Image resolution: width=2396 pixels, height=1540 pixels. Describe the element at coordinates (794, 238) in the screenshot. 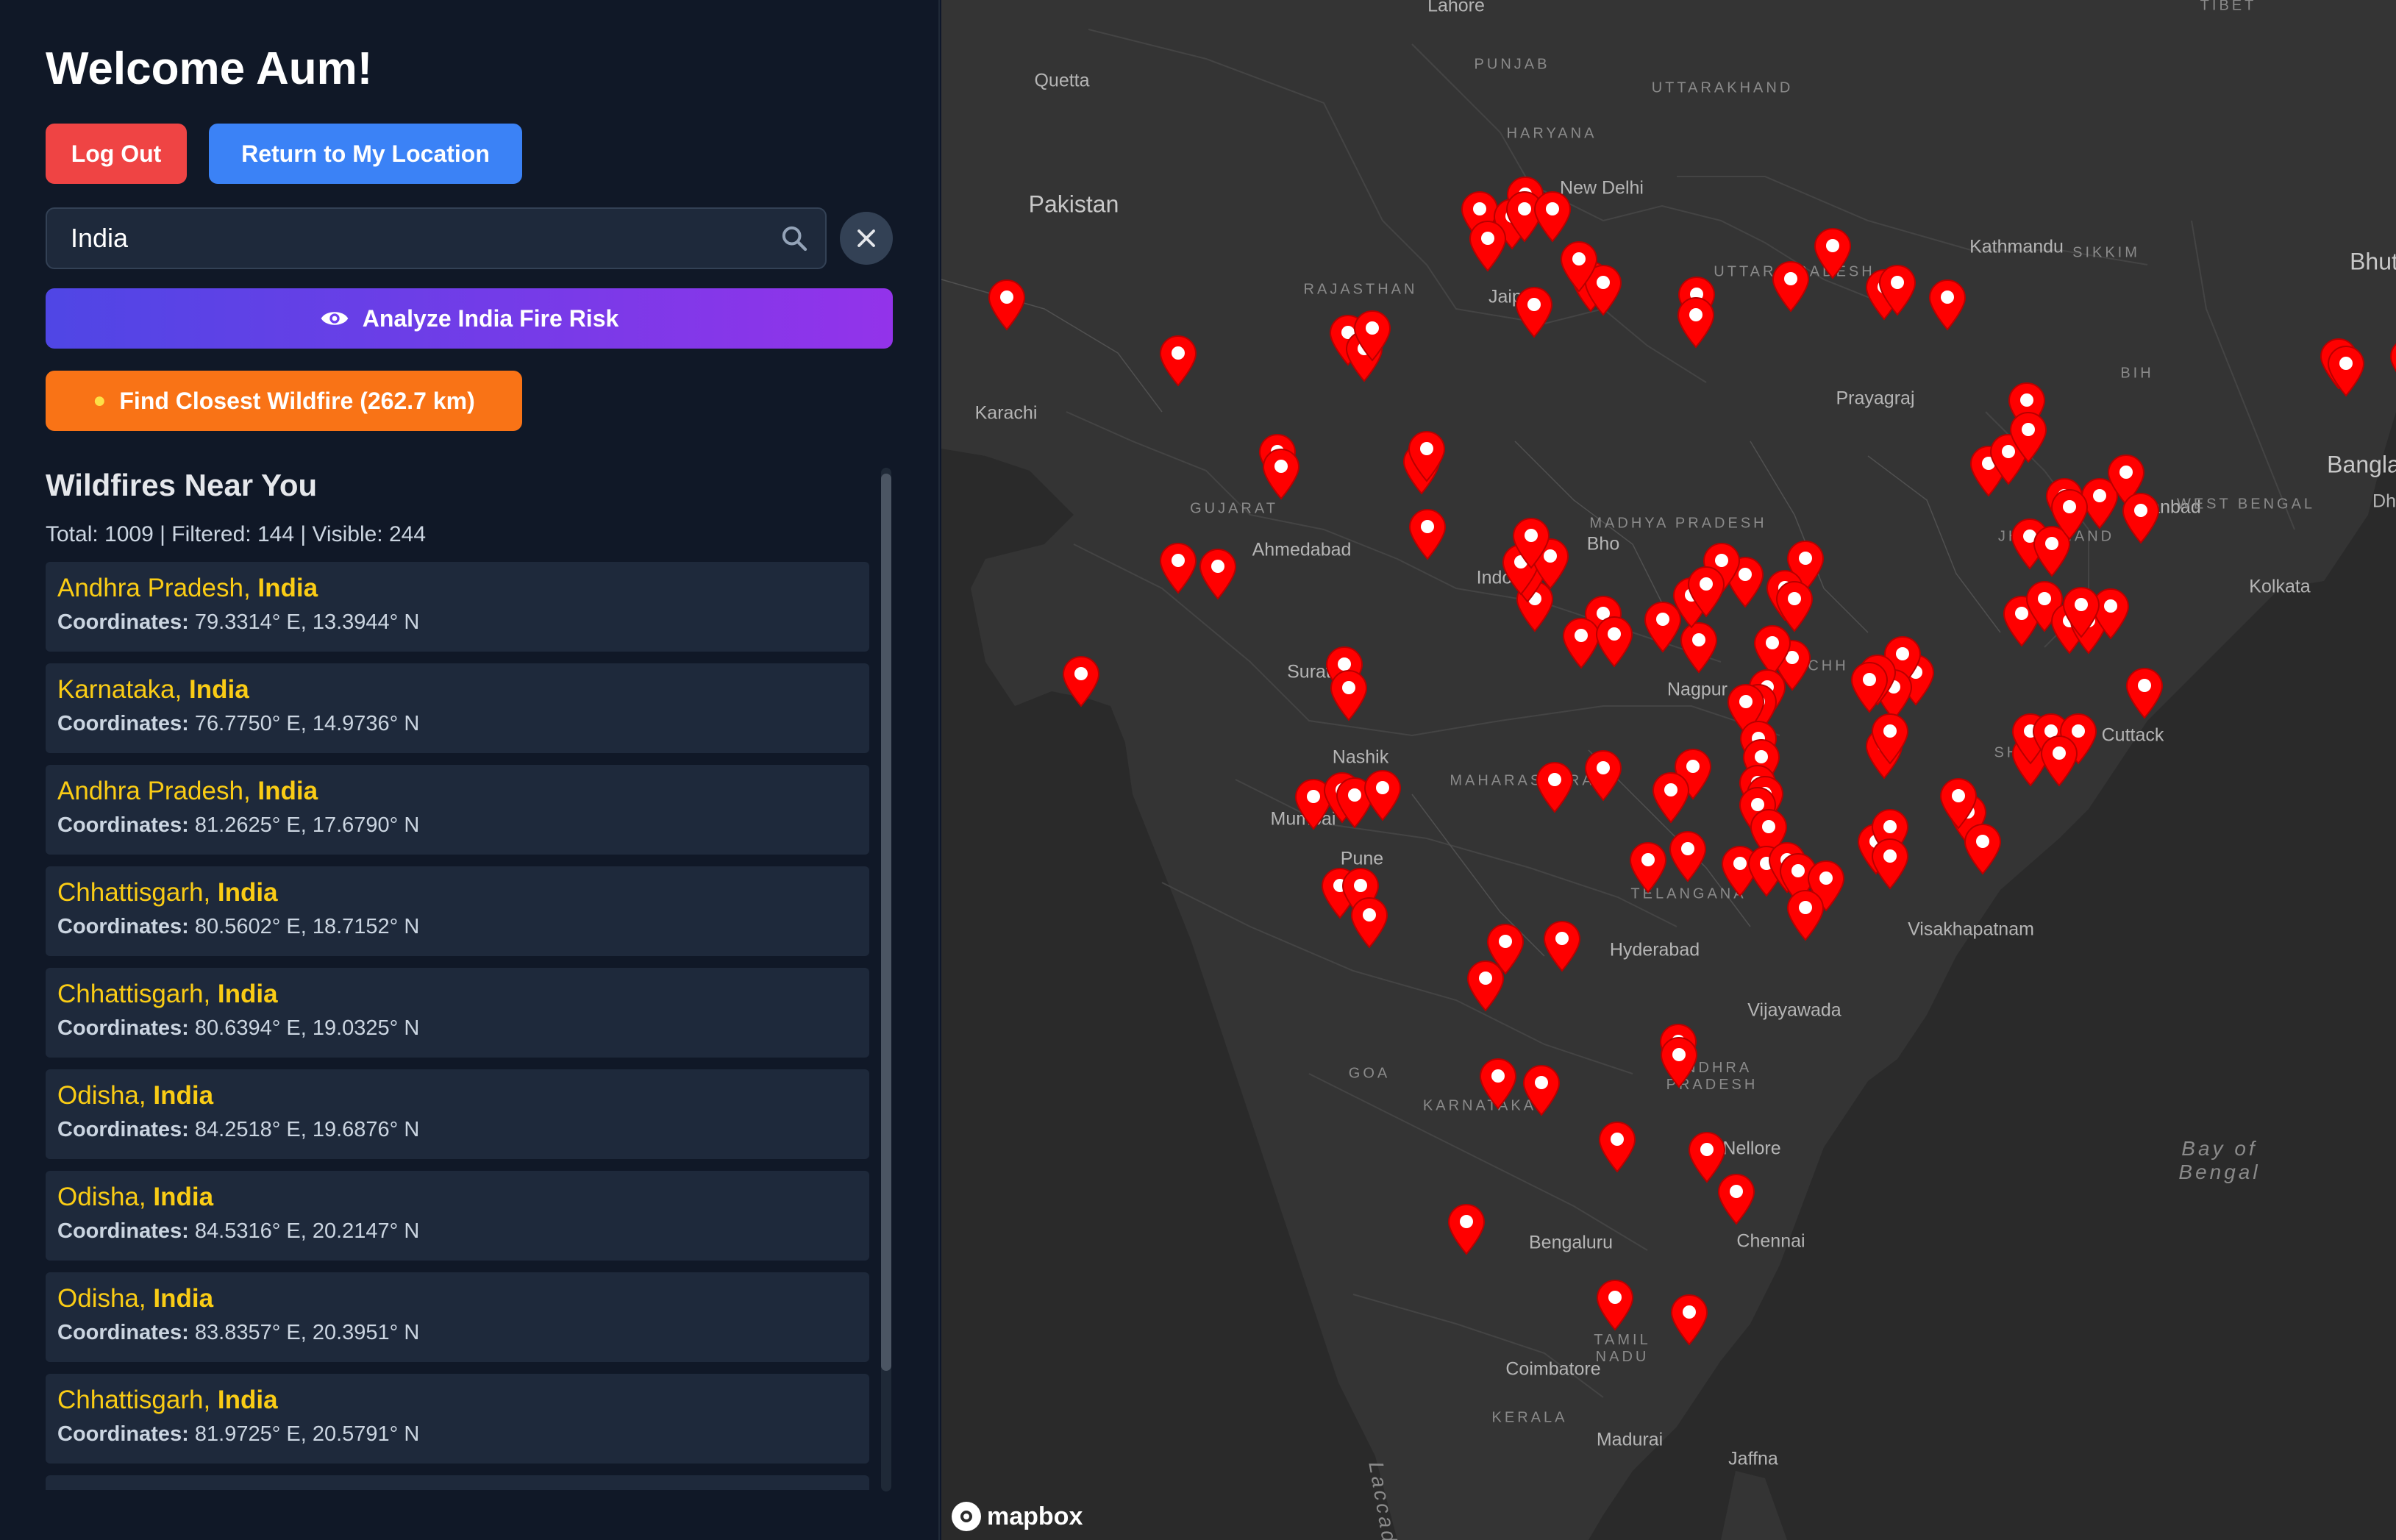

I see `search-icon` at that location.